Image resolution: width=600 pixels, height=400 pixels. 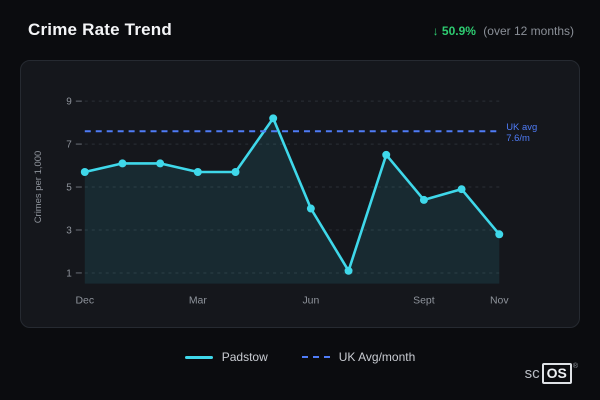 I want to click on down-arrow-icon: ↓, so click(x=435, y=31).